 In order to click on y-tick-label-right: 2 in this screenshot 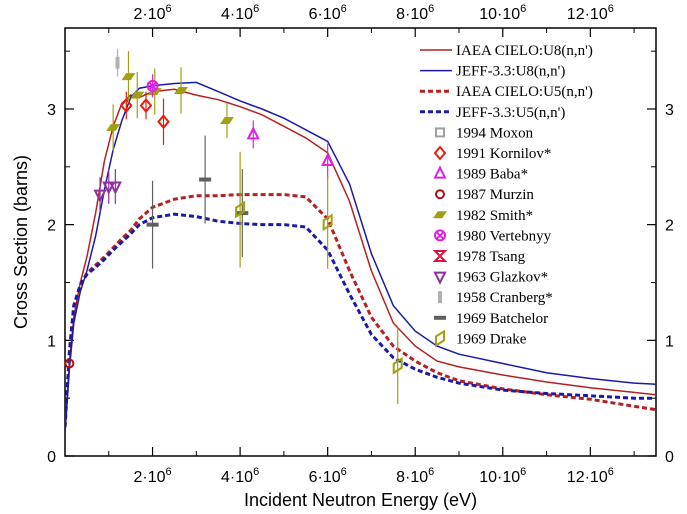, I will do `click(669, 226)`.